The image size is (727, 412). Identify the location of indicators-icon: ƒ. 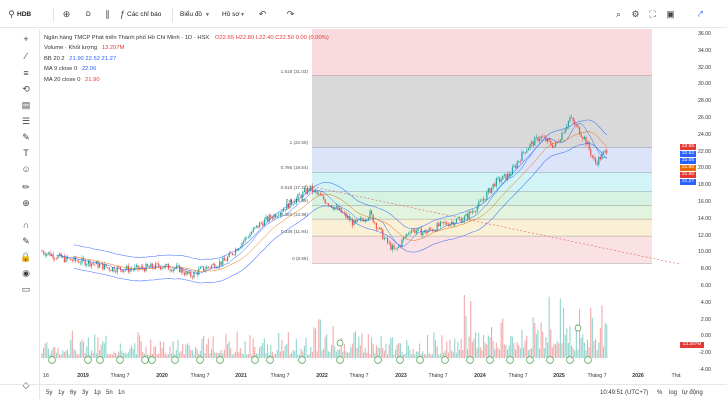
(122, 14).